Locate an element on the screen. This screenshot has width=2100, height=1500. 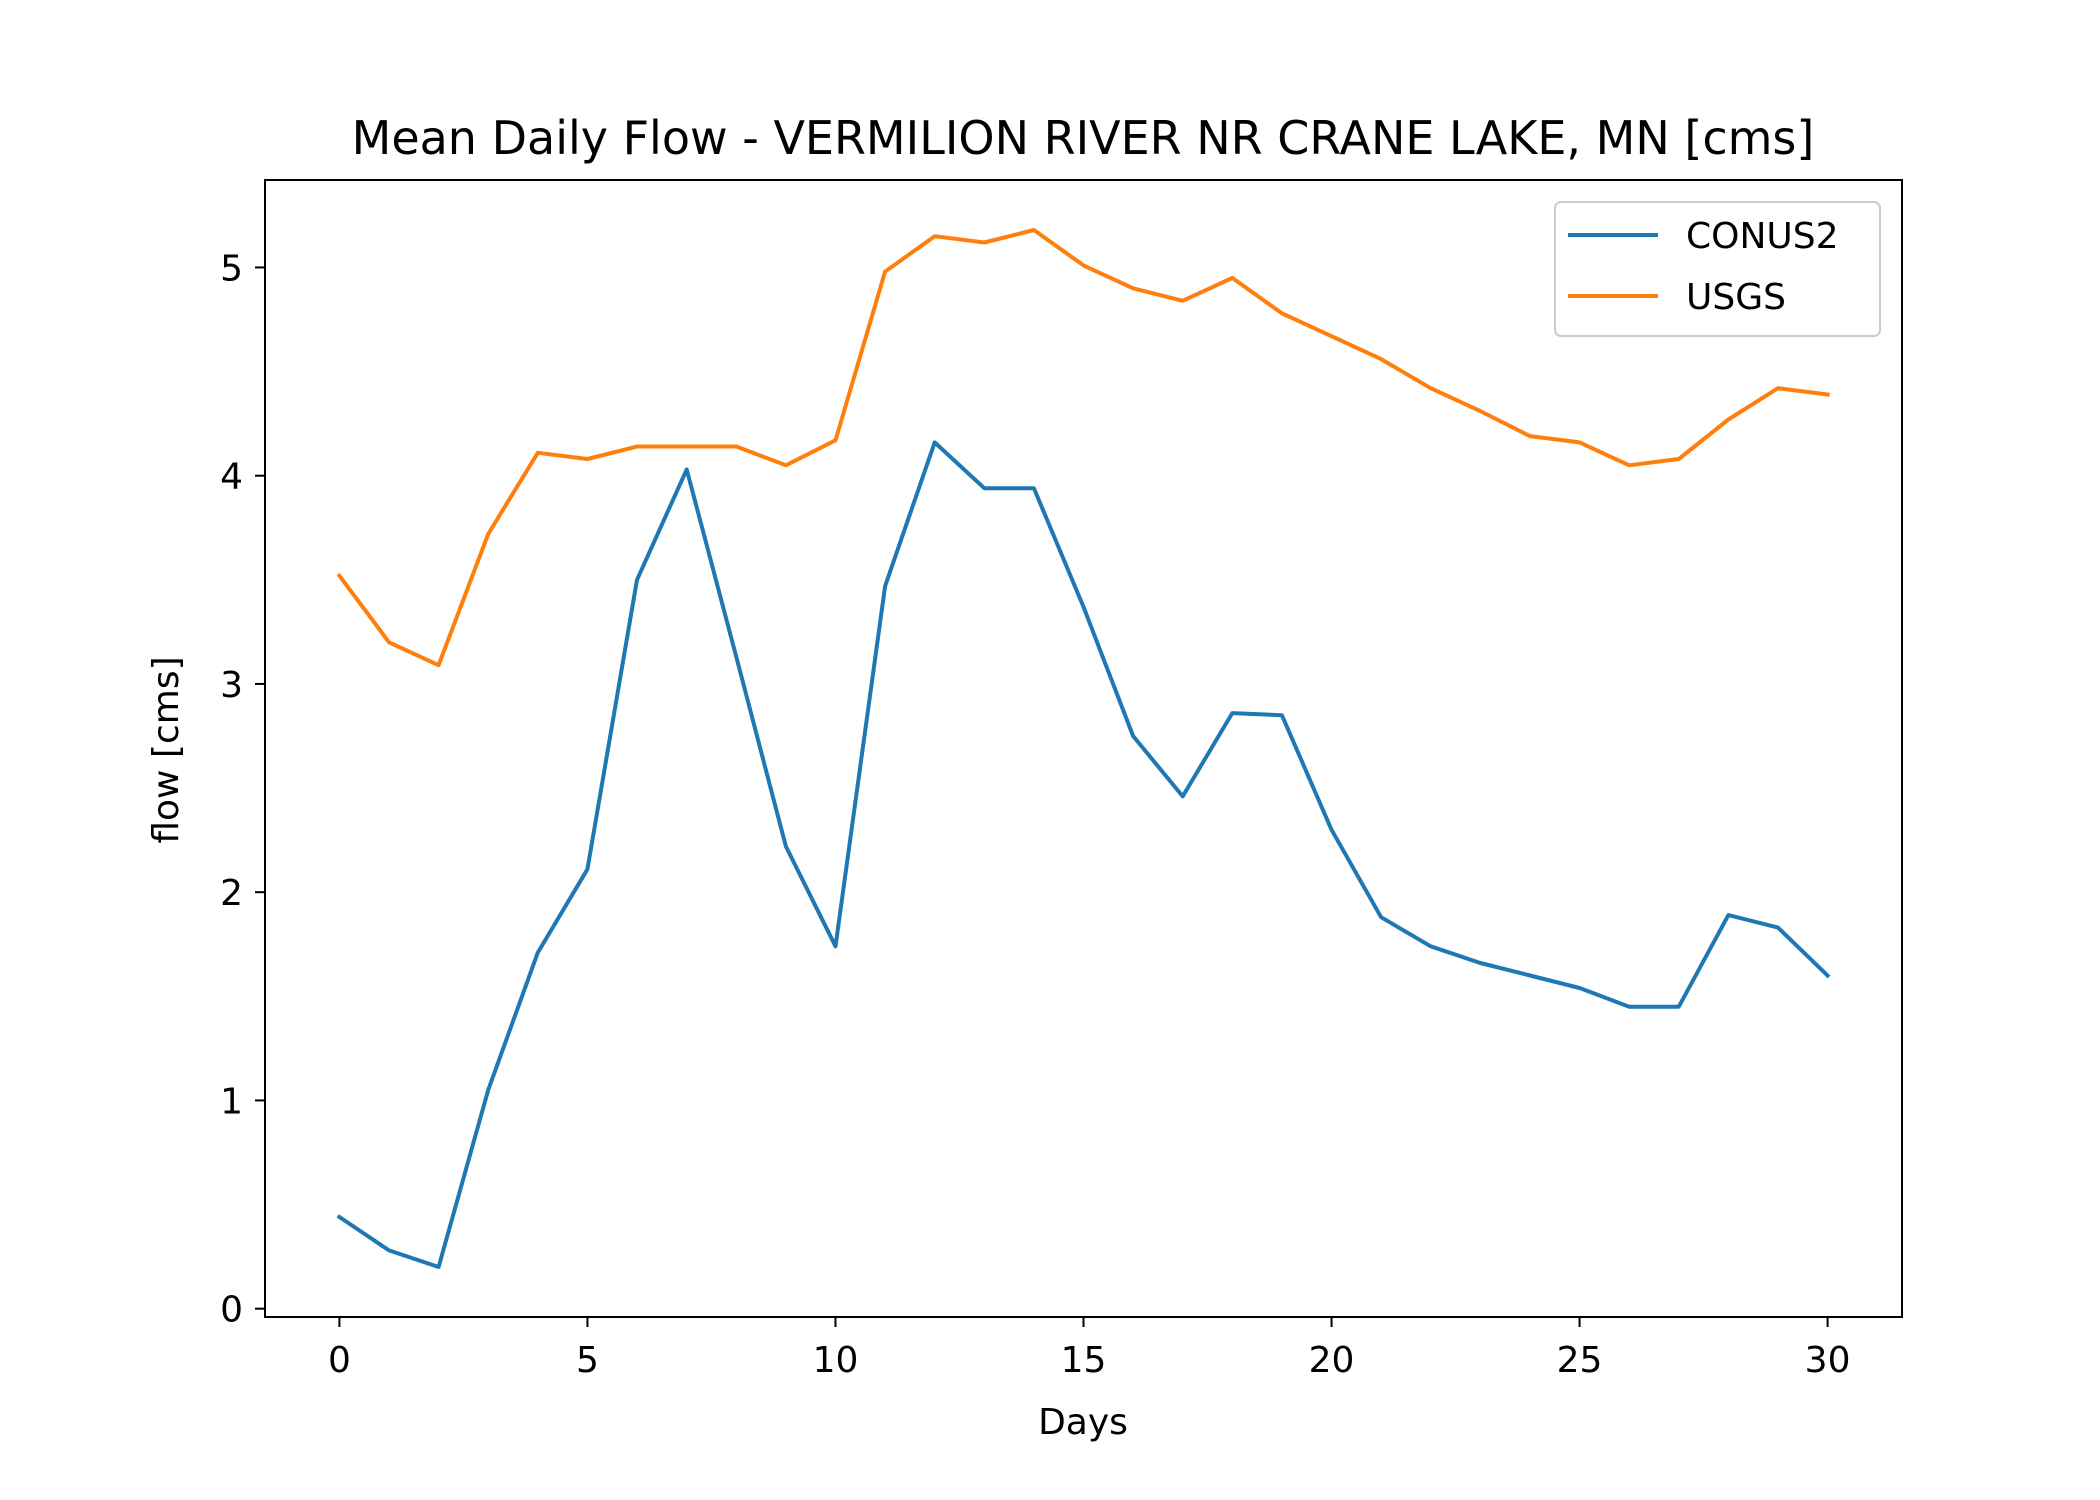
y-tick-label: 3 is located at coordinates (231, 685).